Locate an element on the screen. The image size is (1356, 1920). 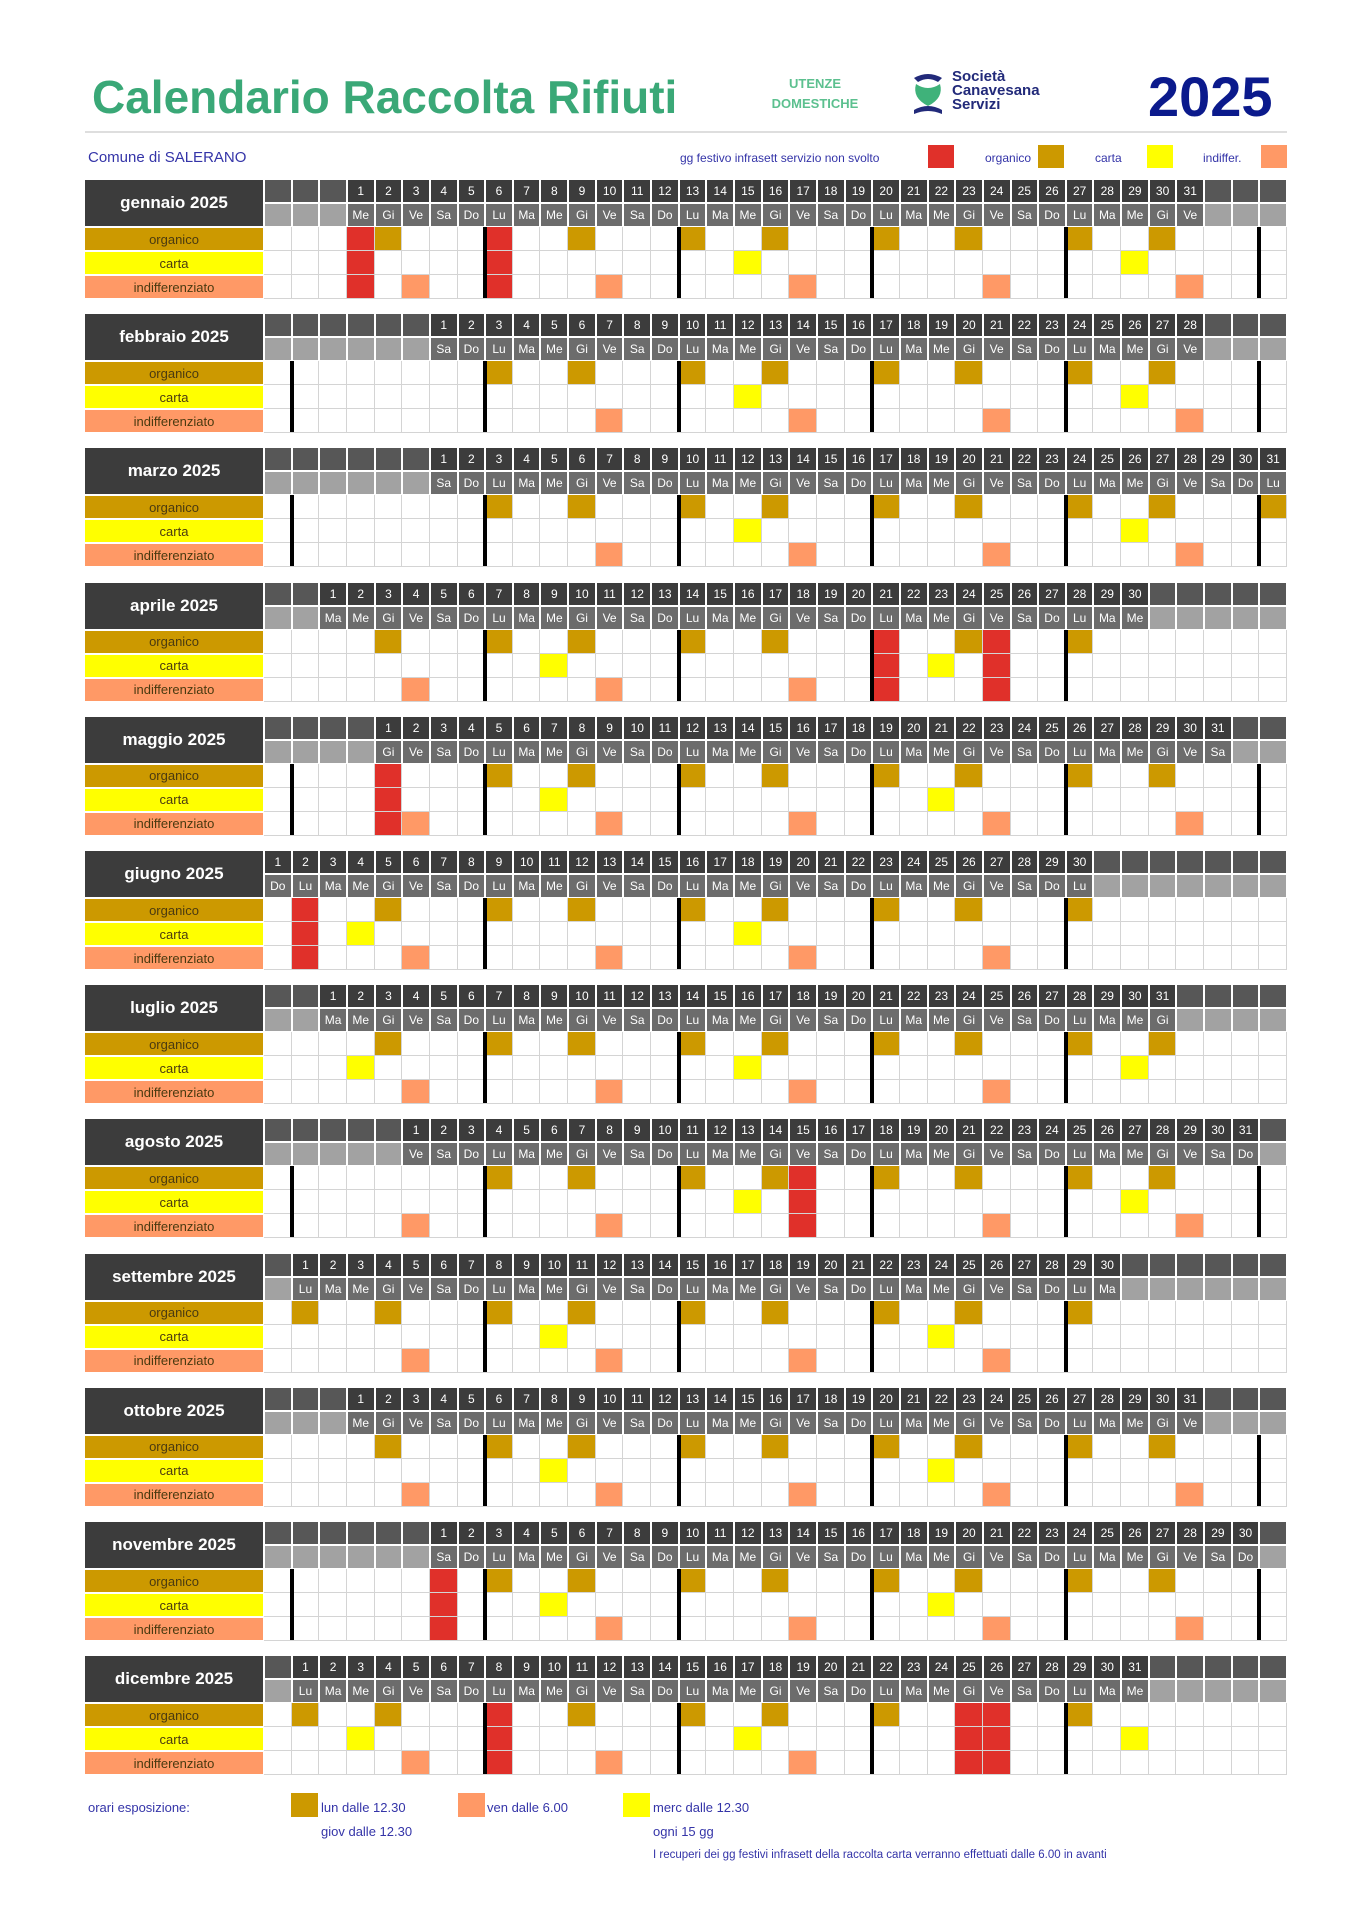
footer-organico-line1: lun dalle 12.30 is located at coordinates (363, 1807).